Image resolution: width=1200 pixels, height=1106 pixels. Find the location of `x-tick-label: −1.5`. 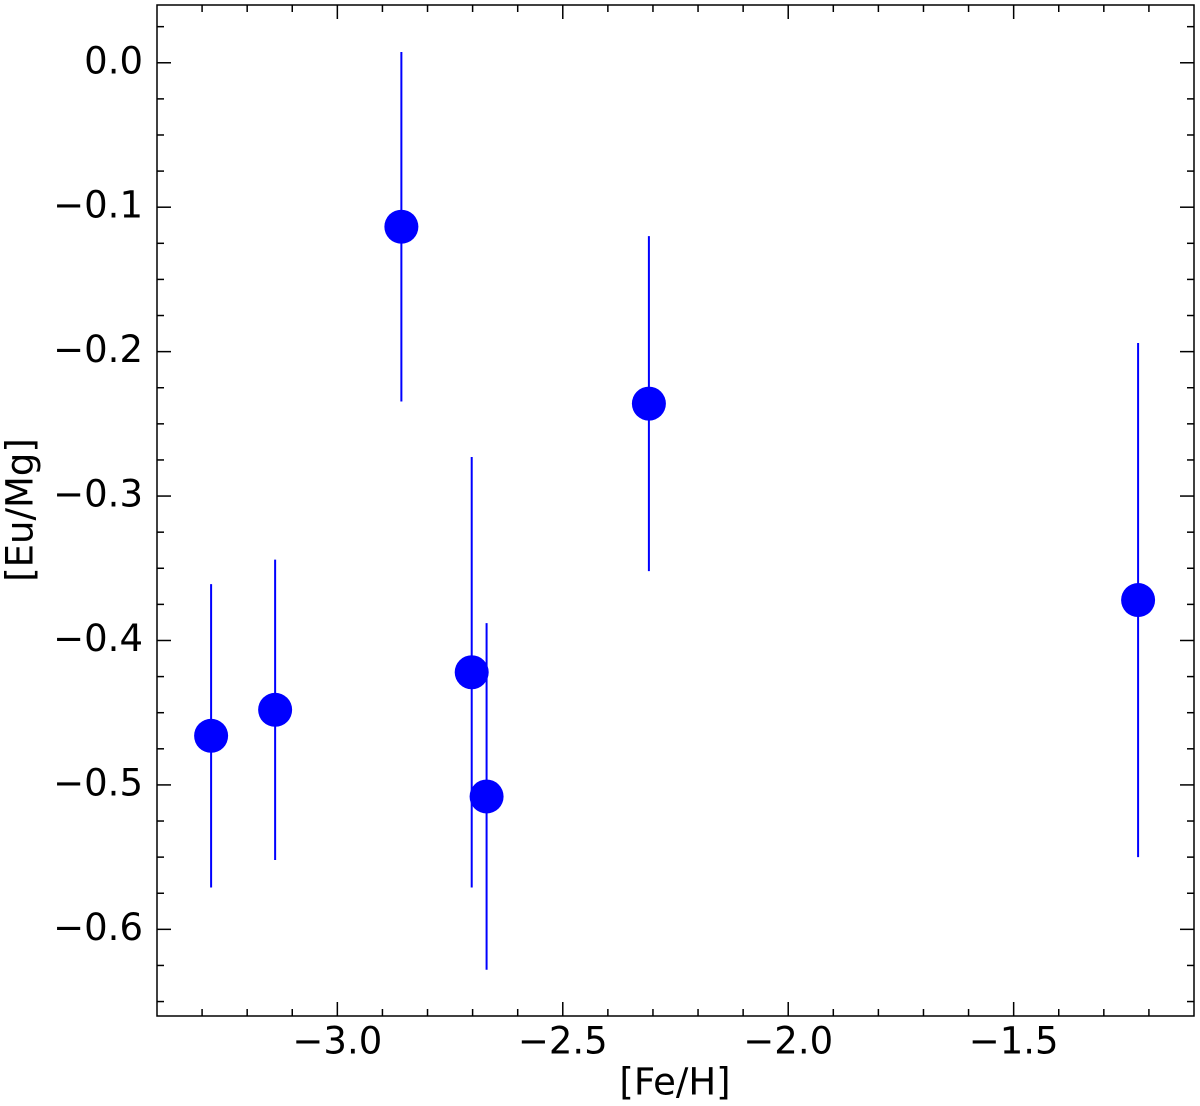

x-tick-label: −1.5 is located at coordinates (1014, 1041).